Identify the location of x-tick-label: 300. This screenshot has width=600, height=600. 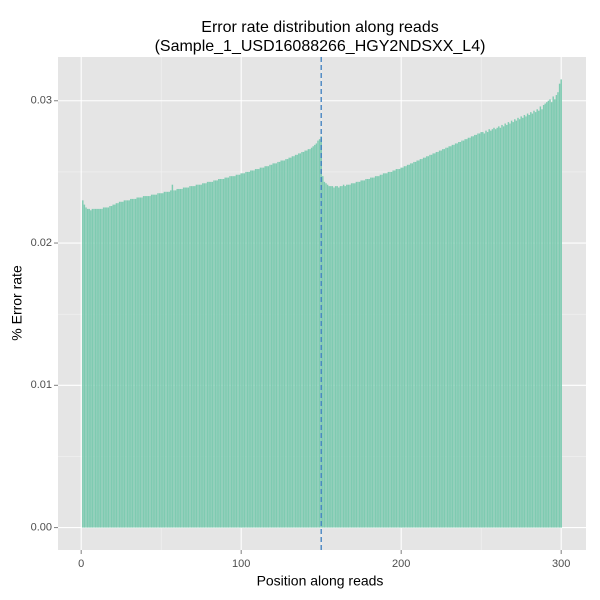
(561, 564).